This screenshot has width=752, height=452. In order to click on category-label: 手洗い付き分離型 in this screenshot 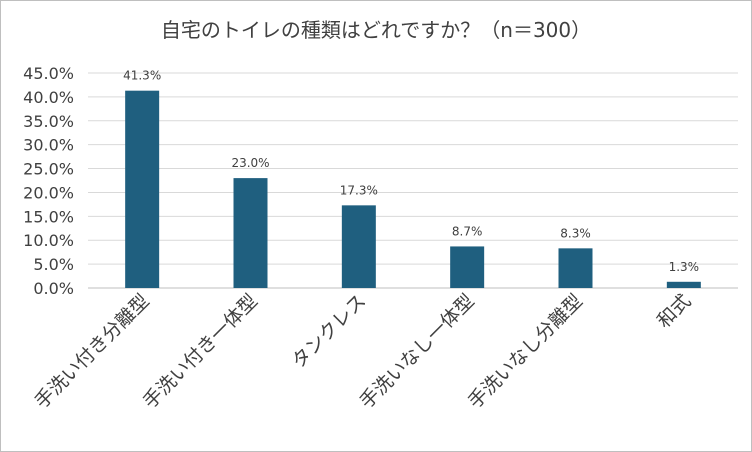, I will do `click(92, 351)`.